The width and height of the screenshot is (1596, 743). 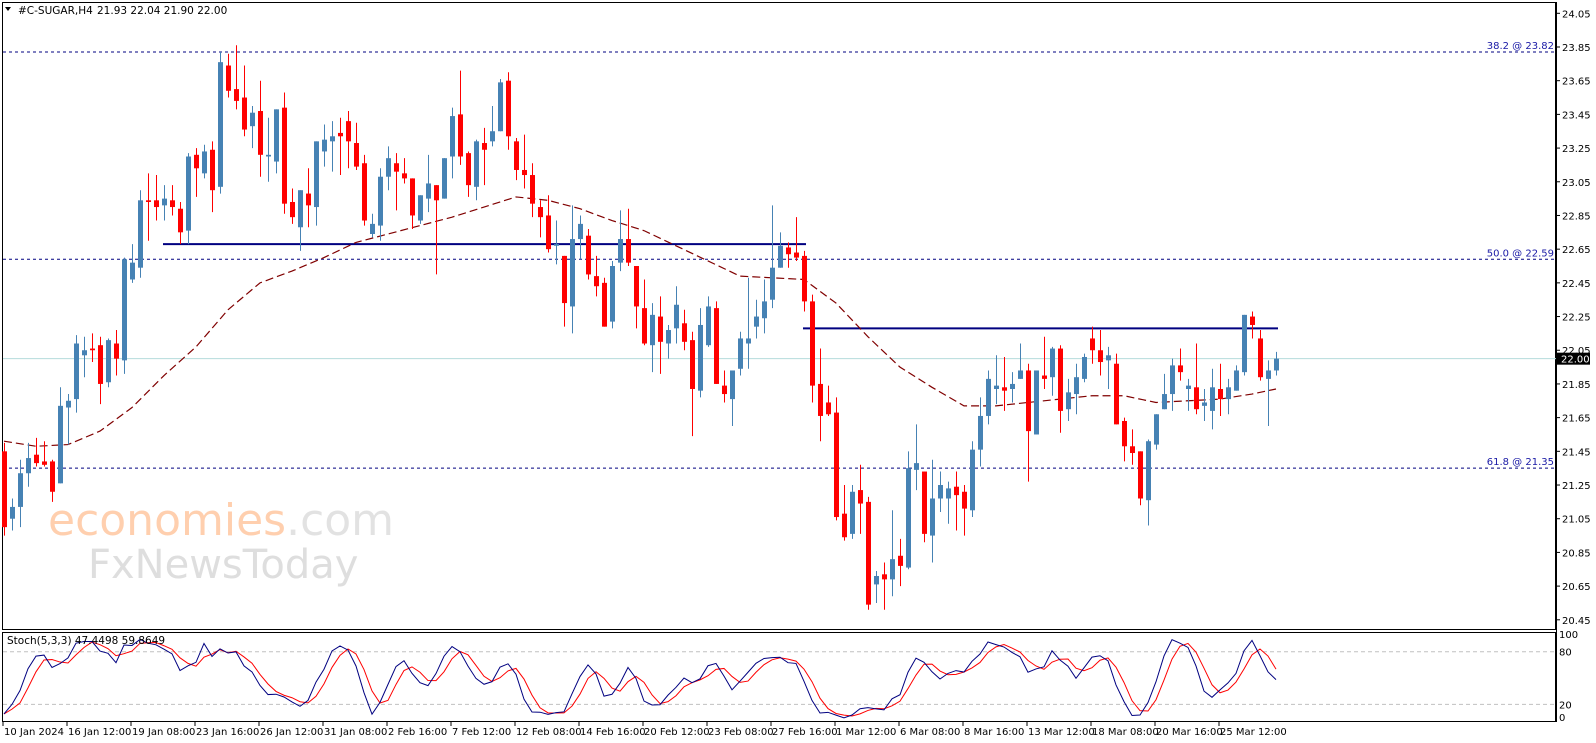 What do you see at coordinates (1520, 253) in the screenshot?
I see `fib-level-label: 50.0 @ 22.59` at bounding box center [1520, 253].